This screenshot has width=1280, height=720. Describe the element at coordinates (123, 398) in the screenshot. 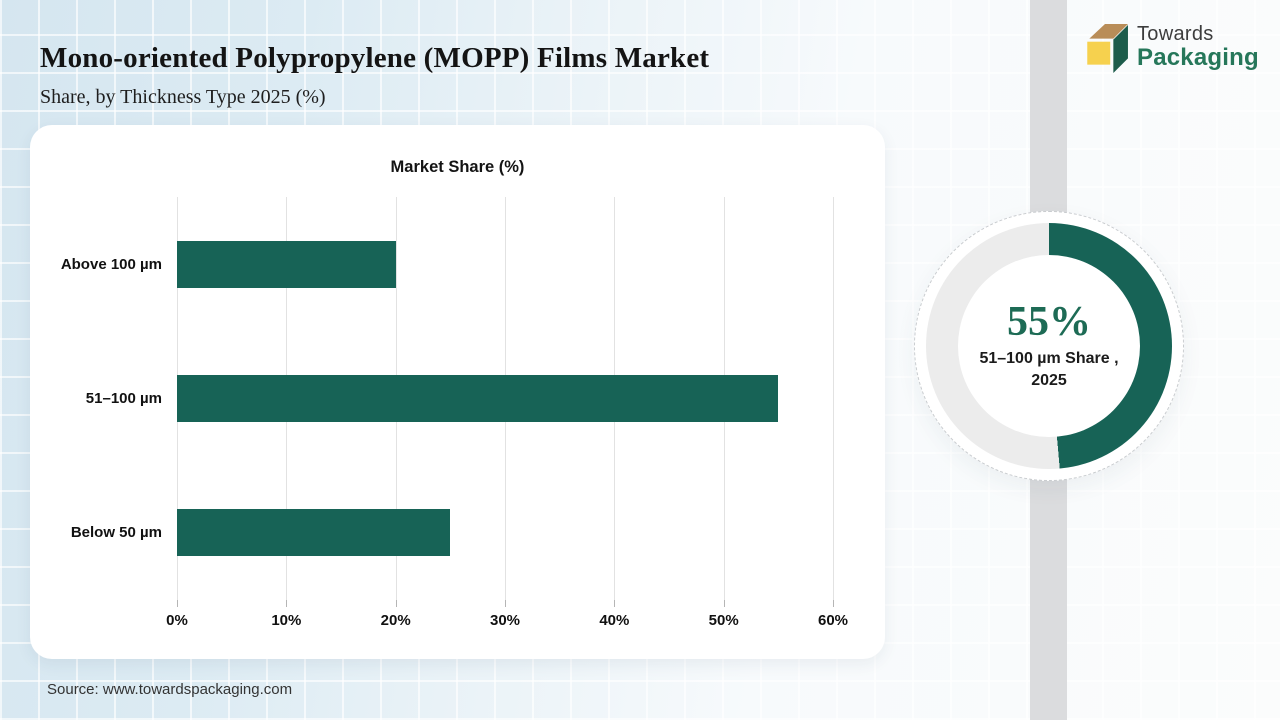

I see `y-axis-label: 51–100 µm` at that location.